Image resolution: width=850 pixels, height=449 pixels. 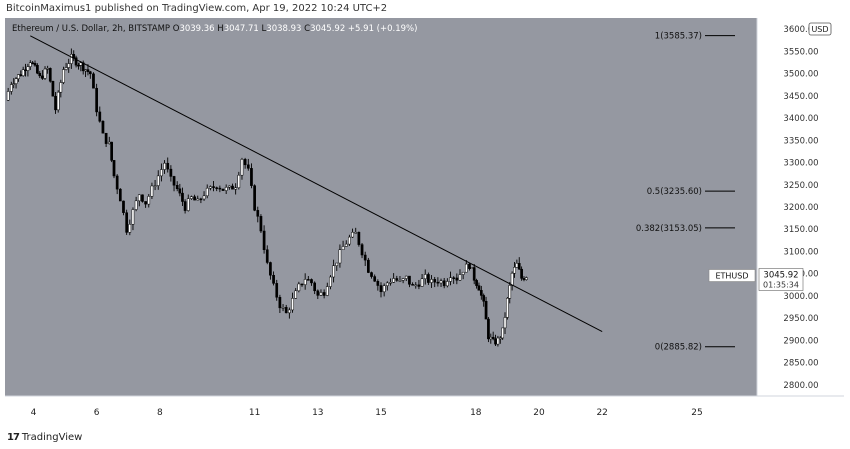 I want to click on last-price-tag, so click(x=781, y=279).